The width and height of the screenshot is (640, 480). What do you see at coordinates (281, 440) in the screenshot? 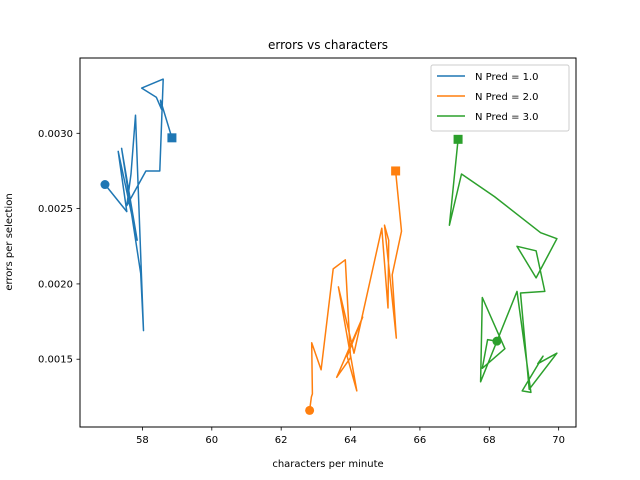
I see `x-tick-label: 62` at bounding box center [281, 440].